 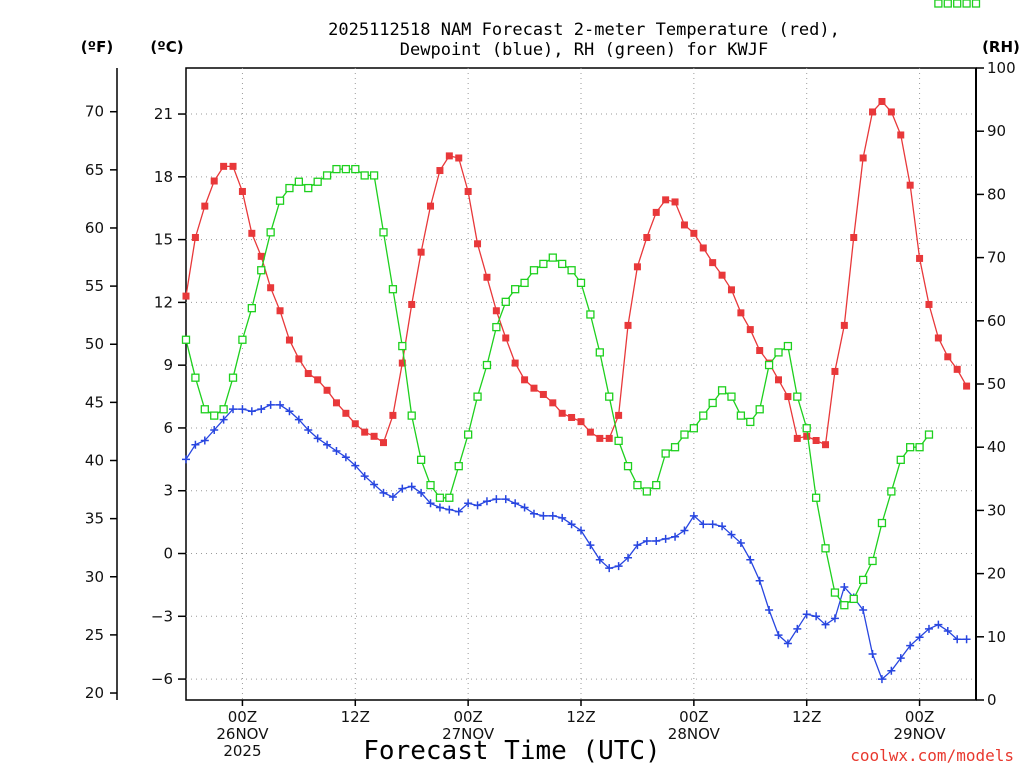 I want to click on celsius-tick-label: 3, so click(x=168, y=491).